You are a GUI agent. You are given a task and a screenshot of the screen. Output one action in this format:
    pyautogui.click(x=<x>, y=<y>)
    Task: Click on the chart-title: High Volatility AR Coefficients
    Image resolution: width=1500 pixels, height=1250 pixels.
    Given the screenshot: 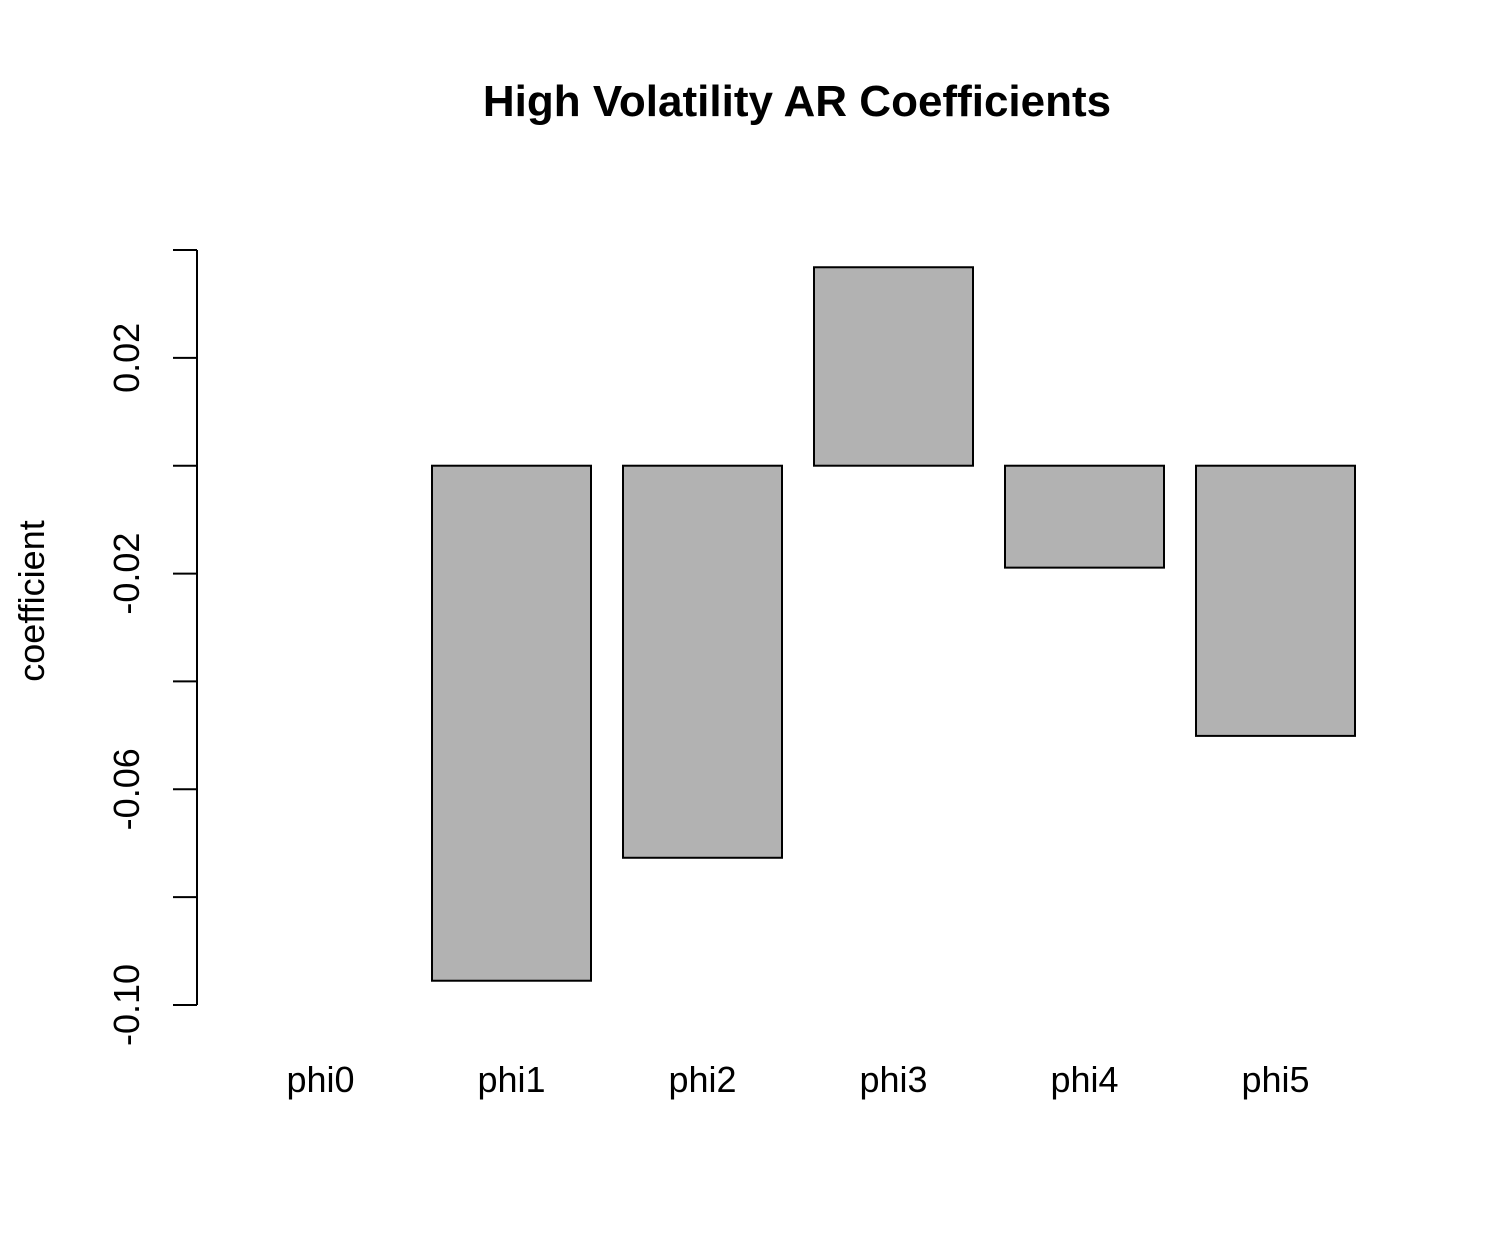 What is the action you would take?
    pyautogui.click(x=797, y=101)
    